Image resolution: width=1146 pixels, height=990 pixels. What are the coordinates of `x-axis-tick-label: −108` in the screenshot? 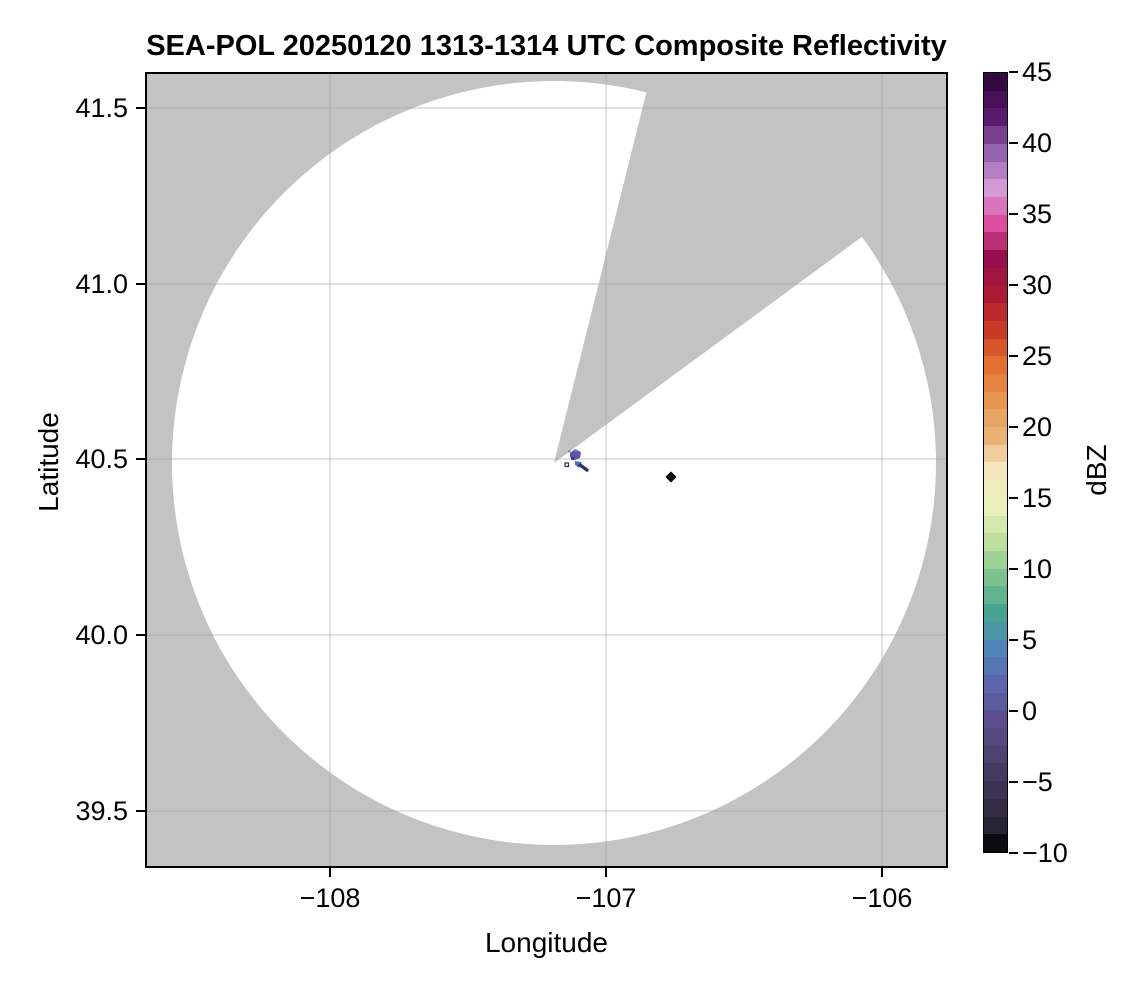 It's located at (330, 898).